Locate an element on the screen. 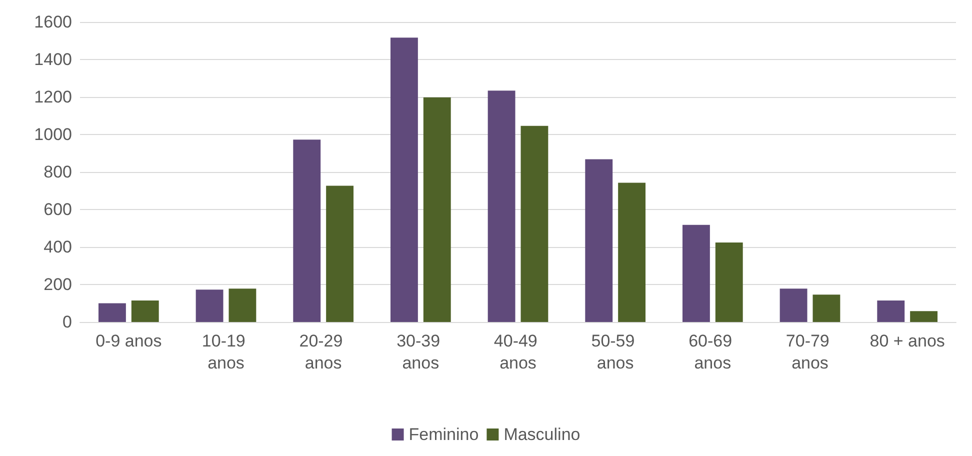 The width and height of the screenshot is (972, 456). x-tick-label: 70-79 anos is located at coordinates (810, 352).